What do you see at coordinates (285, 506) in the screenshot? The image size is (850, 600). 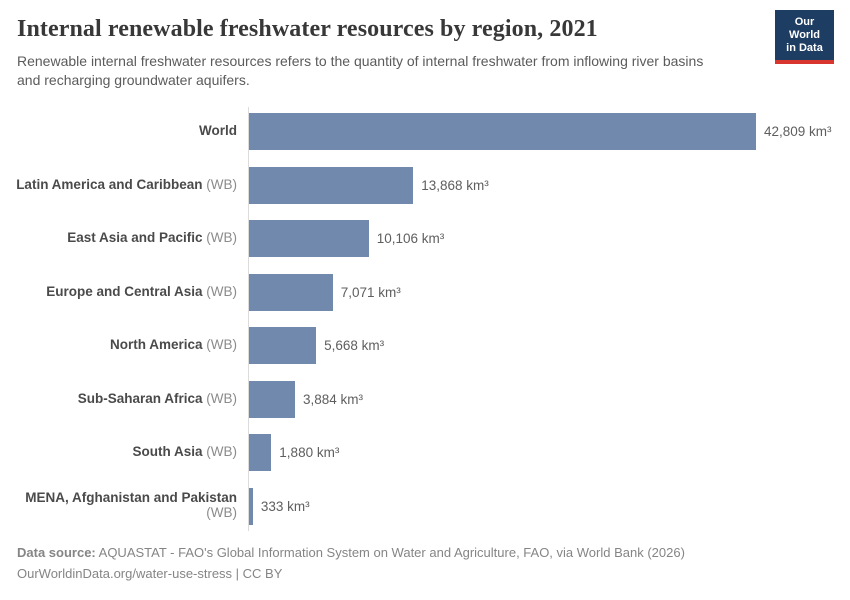 I see `value-label: 333 km³` at bounding box center [285, 506].